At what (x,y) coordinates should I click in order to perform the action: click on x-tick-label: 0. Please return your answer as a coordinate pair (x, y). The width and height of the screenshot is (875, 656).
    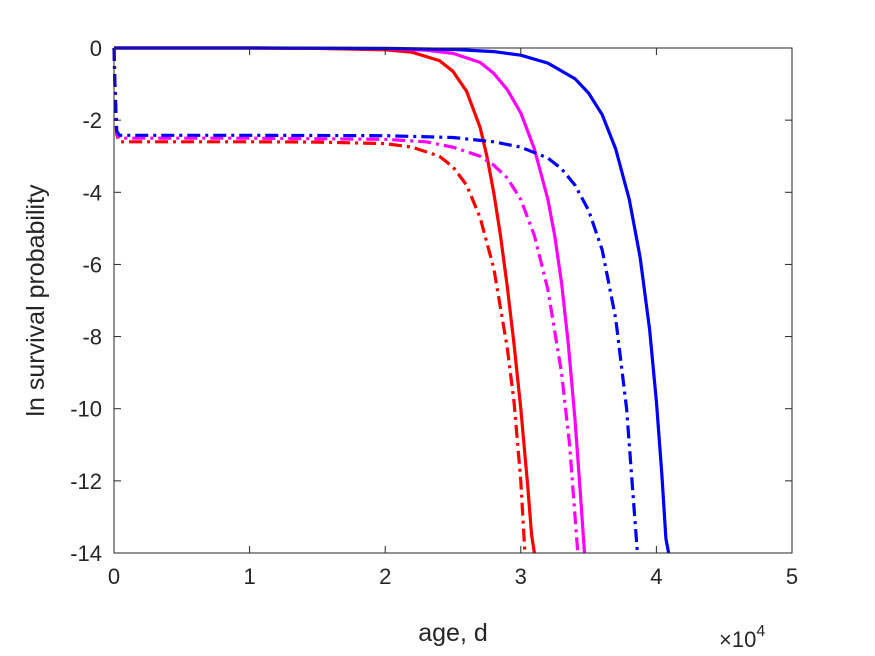
    Looking at the image, I should click on (114, 576).